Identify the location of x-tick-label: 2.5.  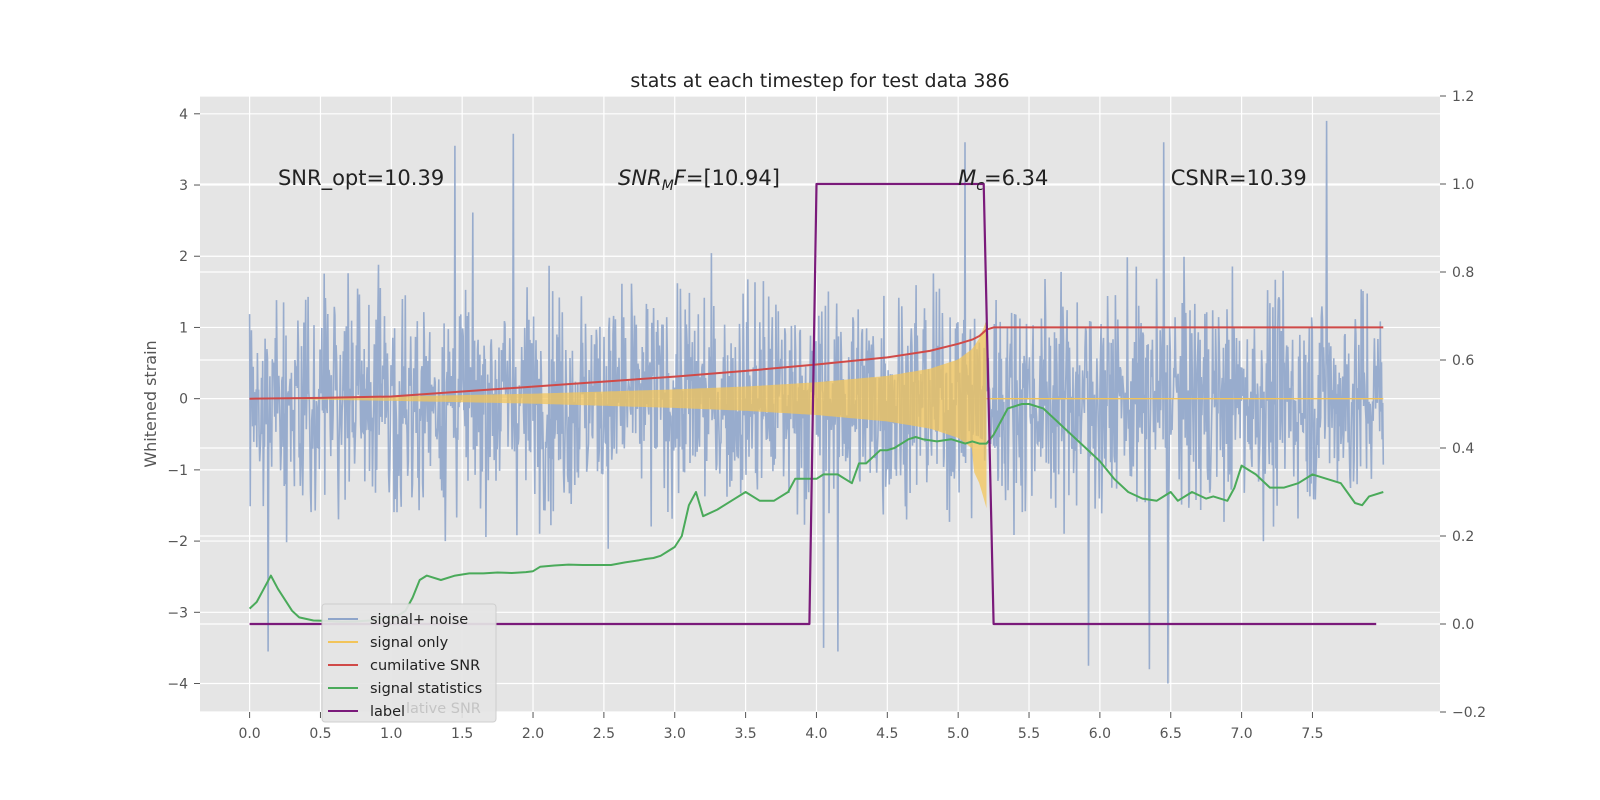
(604, 734).